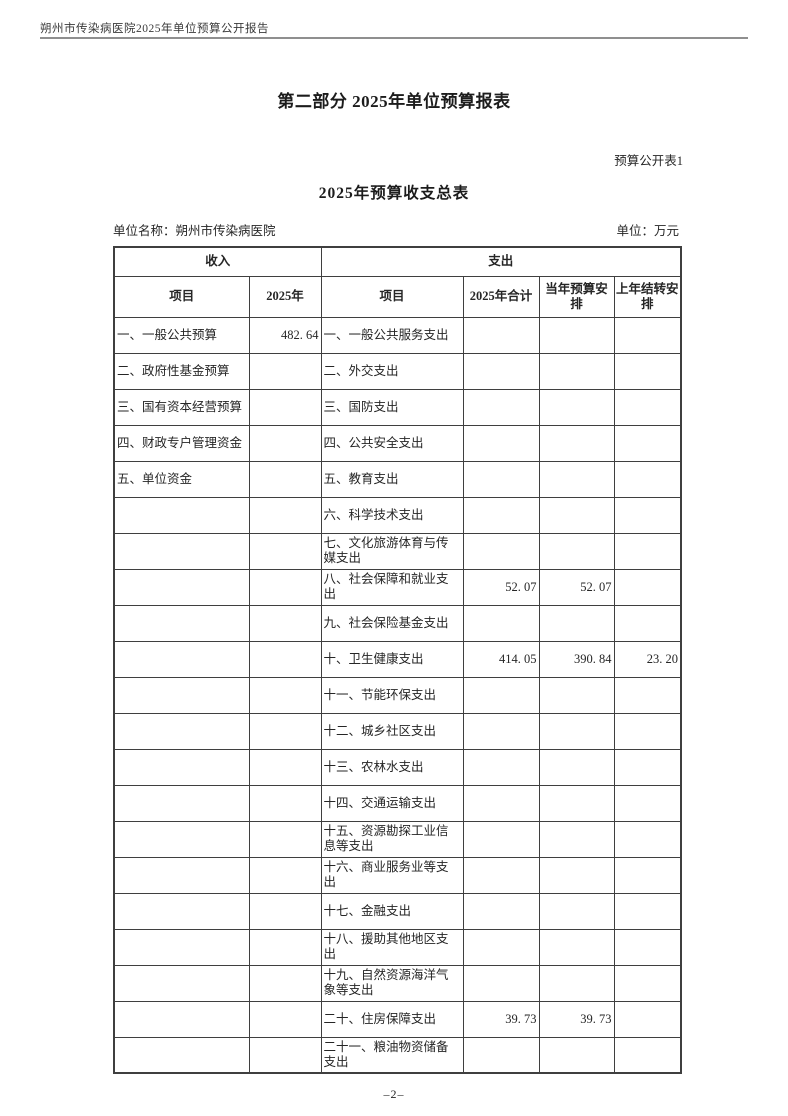 The height and width of the screenshot is (1116, 788). Describe the element at coordinates (397, 335) in the screenshot. I see `table-row: 一、一般公共预算 482. 64 一、一般公共服务支出` at that location.